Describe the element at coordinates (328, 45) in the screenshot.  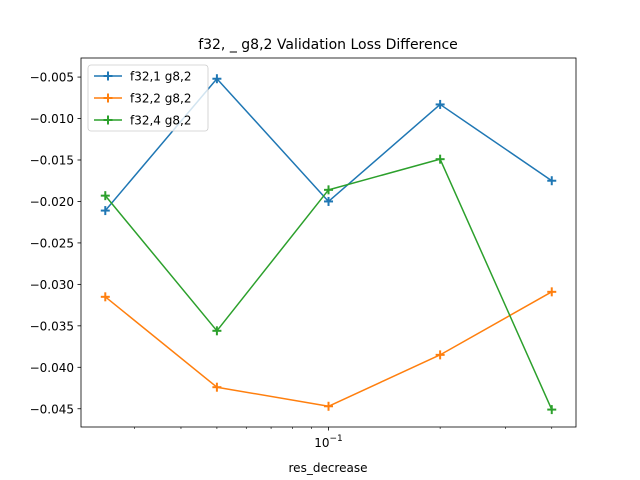
I see `chart-title: f32, _ g8,2 Validation Loss Difference` at that location.